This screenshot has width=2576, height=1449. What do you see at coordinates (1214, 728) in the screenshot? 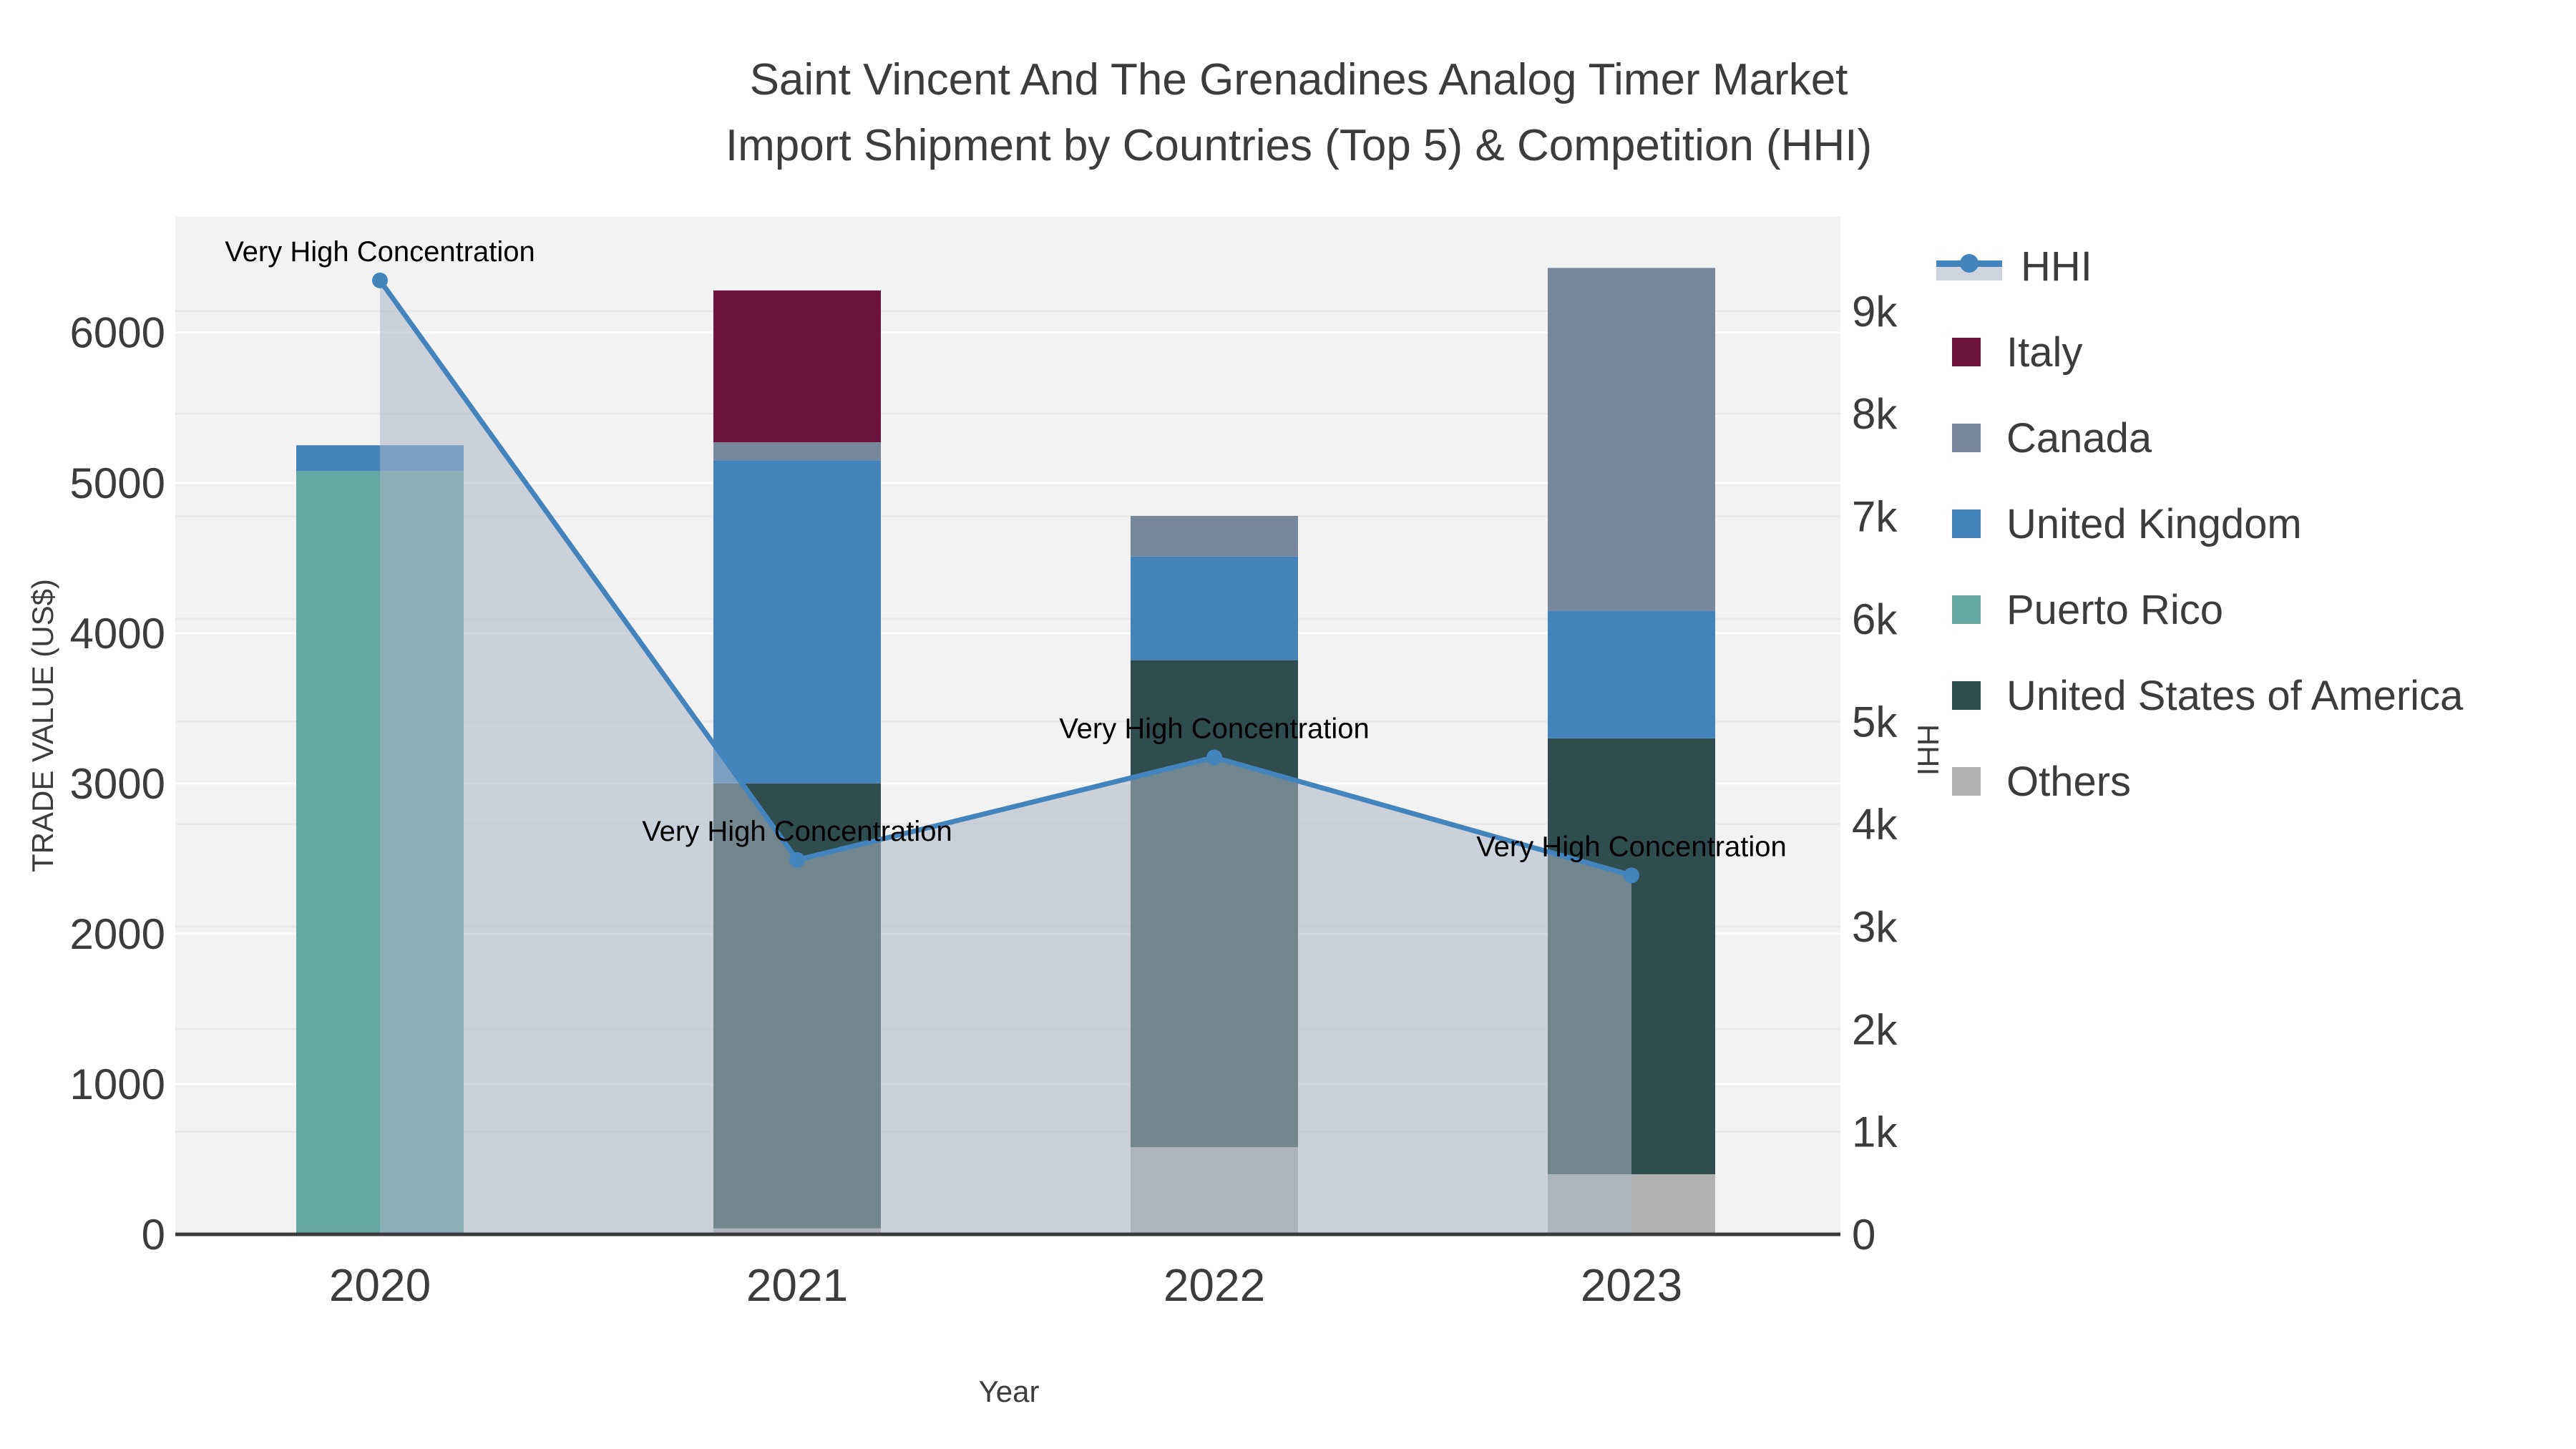
I see `hhi-annotation-2022: Very High Concentration` at bounding box center [1214, 728].